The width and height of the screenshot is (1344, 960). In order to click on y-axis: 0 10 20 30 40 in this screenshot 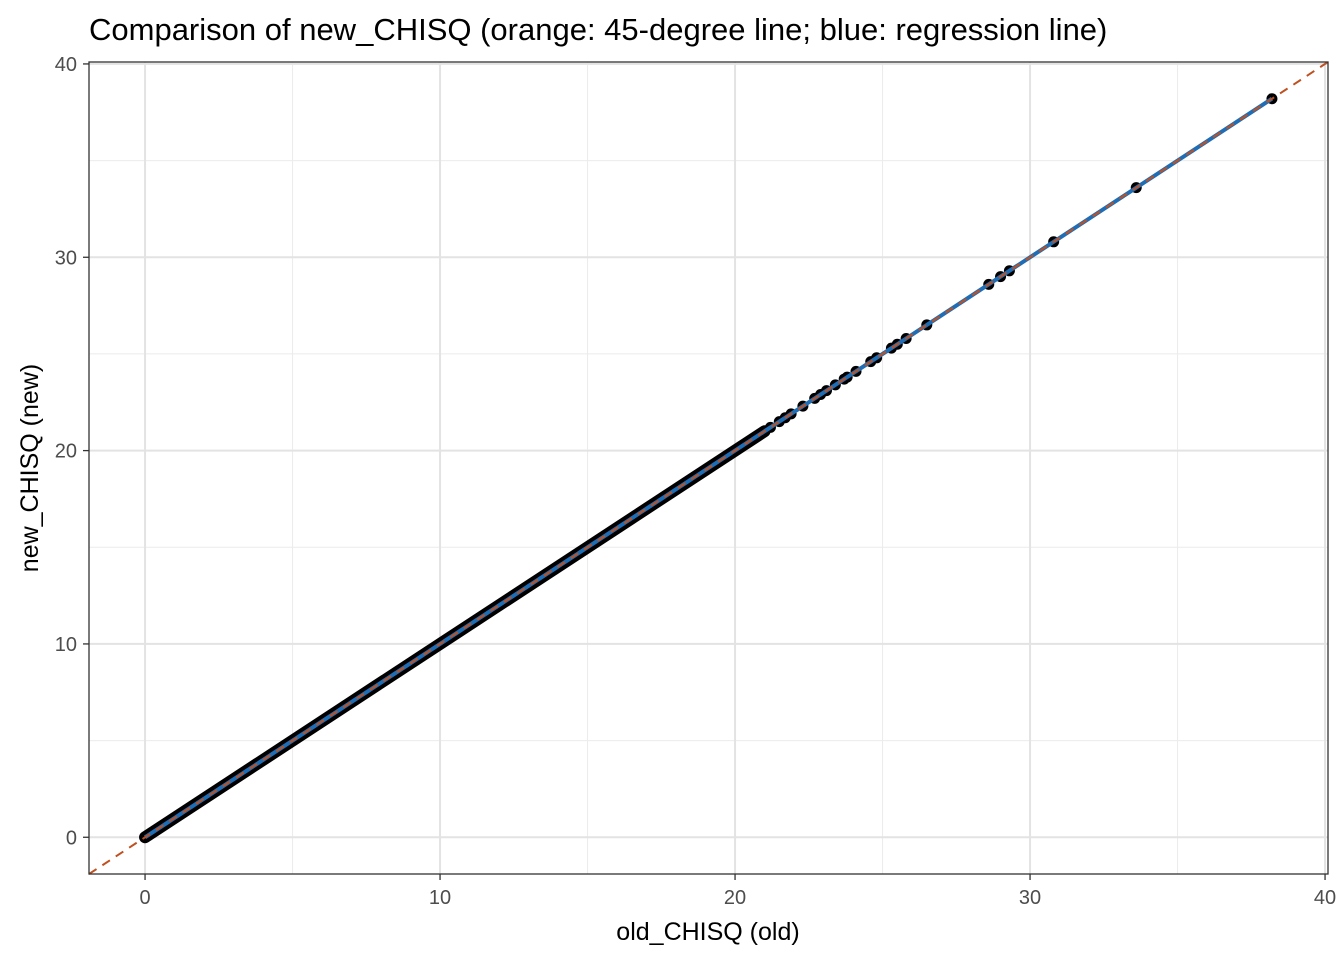, I will do `click(72, 451)`.